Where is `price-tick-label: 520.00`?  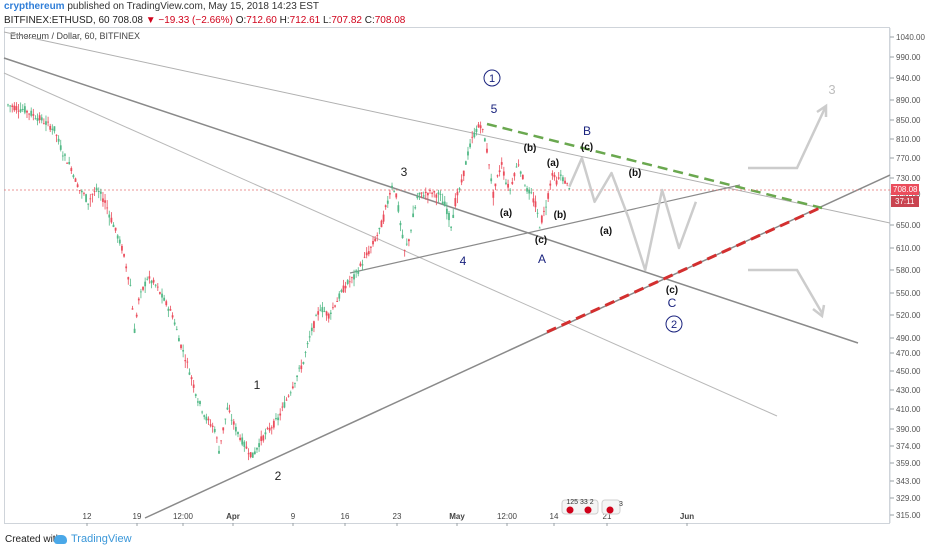 price-tick-label: 520.00 is located at coordinates (908, 315).